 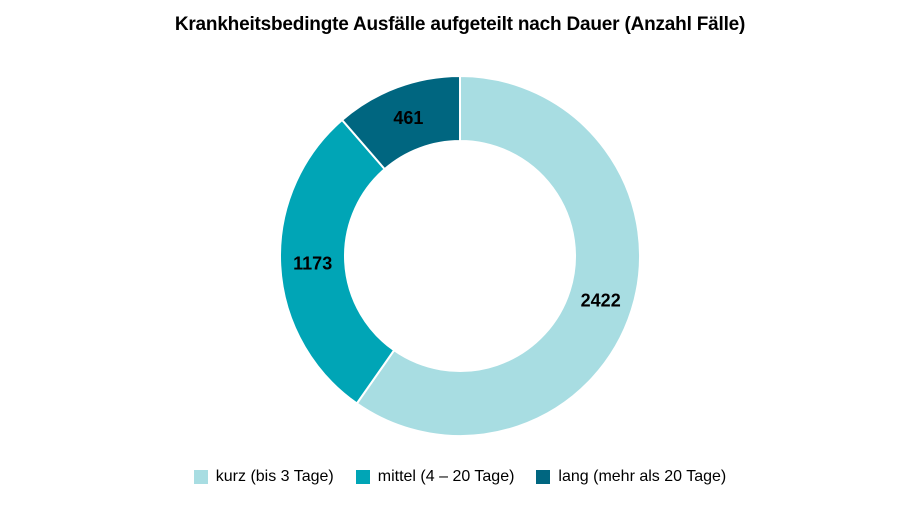 I want to click on legend-item-kurz: kurz (bis 3 Tage), so click(x=263, y=477).